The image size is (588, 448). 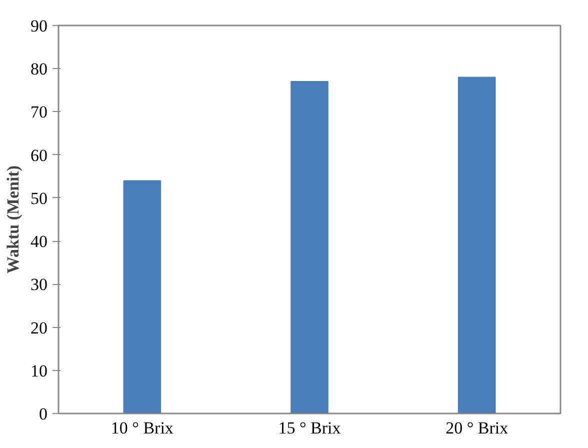 I want to click on x-tick-label: 20 ° Brix, so click(x=477, y=428).